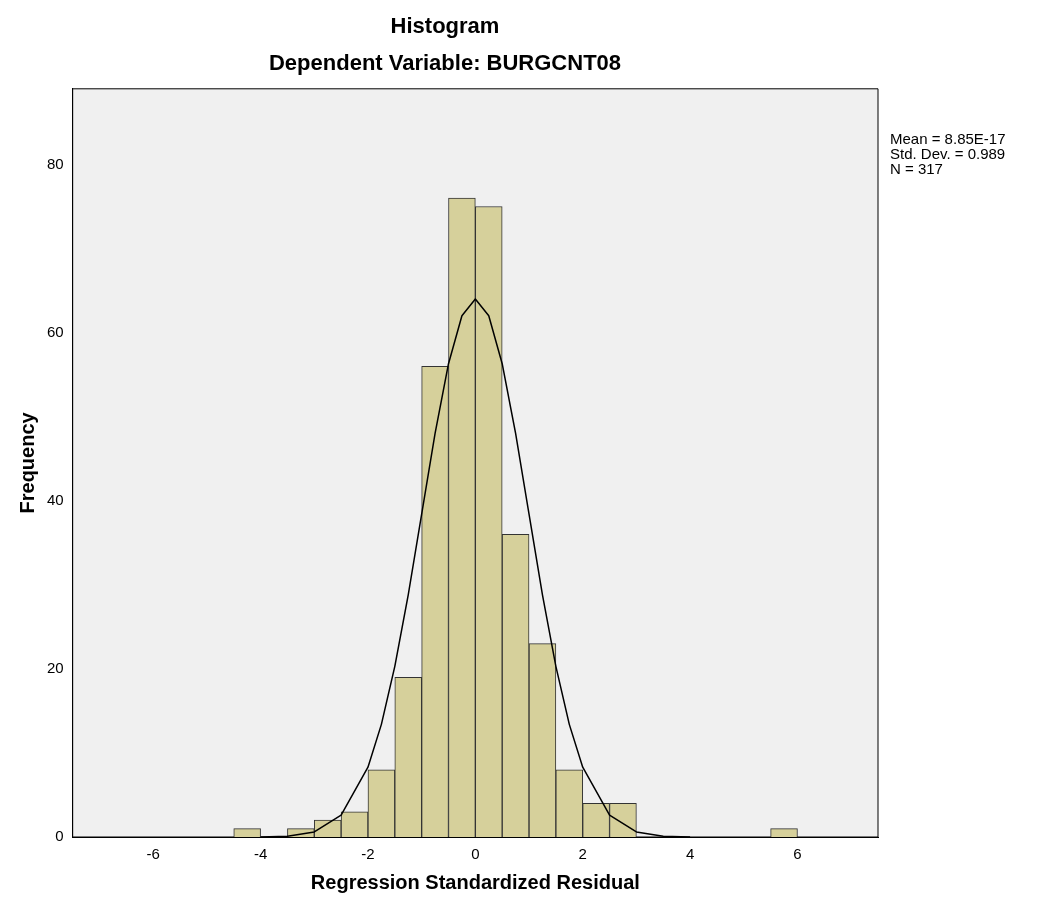  I want to click on x-tick-label: 4, so click(690, 854).